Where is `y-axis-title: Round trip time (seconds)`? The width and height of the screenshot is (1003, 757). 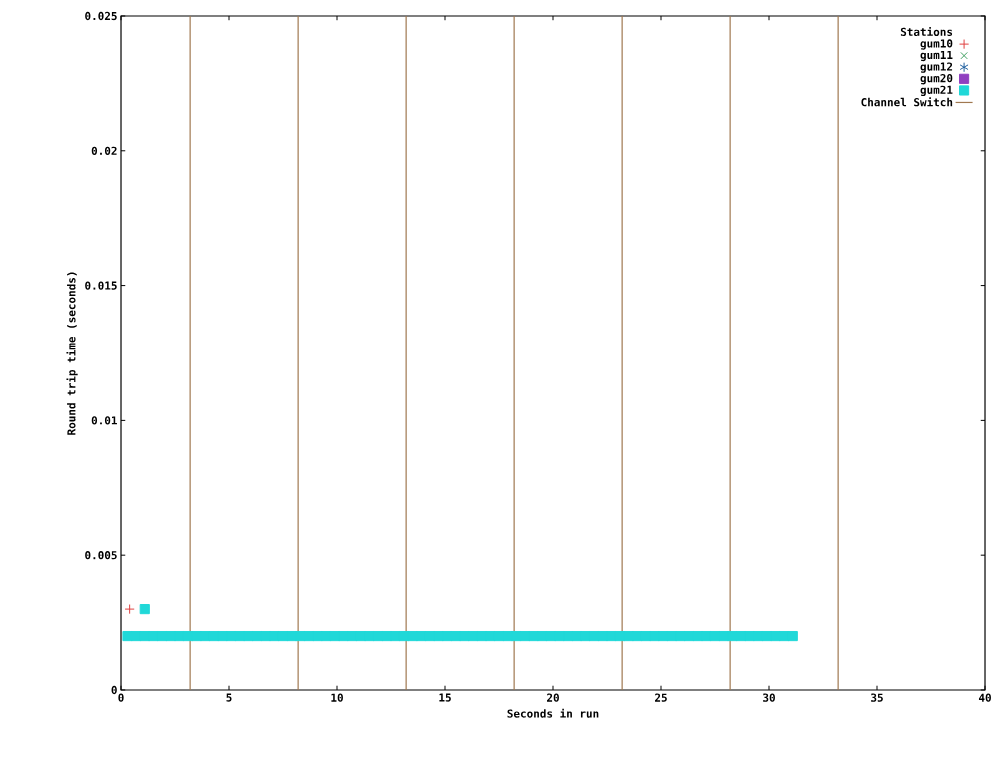 y-axis-title: Round trip time (seconds) is located at coordinates (72, 353).